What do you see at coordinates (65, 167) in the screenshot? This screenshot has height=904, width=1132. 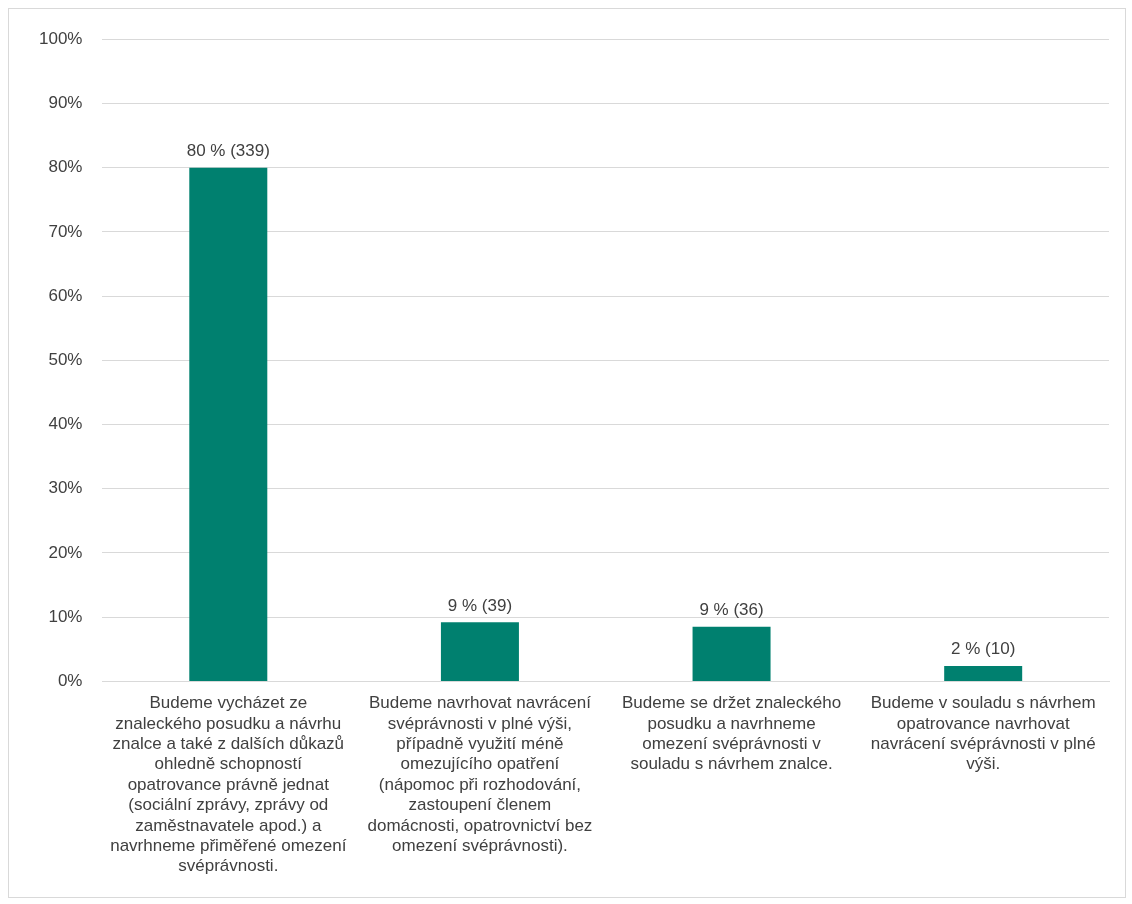 I see `y-tick-label: 80%` at bounding box center [65, 167].